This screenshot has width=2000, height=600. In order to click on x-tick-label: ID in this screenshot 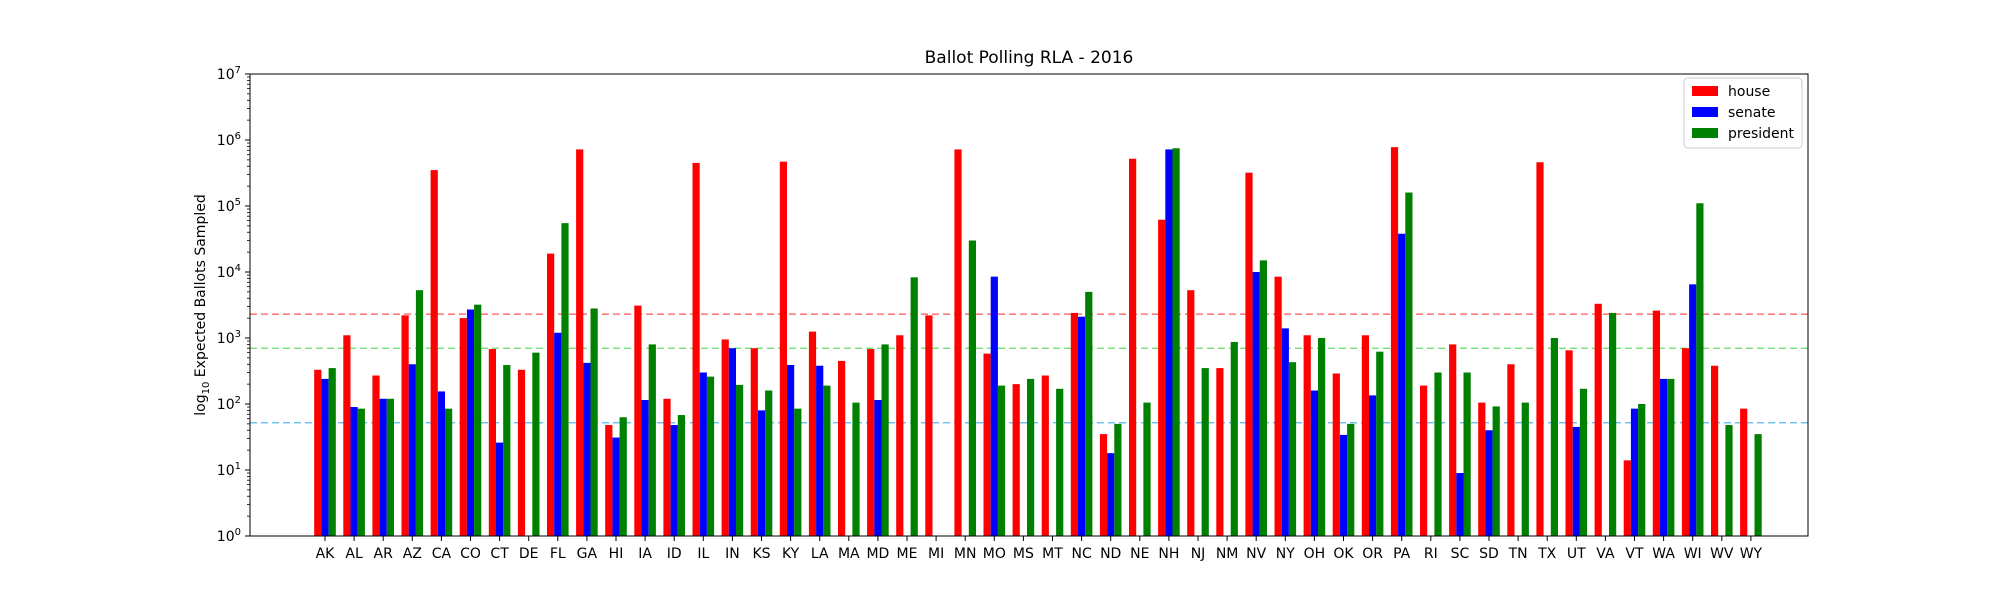, I will do `click(674, 554)`.